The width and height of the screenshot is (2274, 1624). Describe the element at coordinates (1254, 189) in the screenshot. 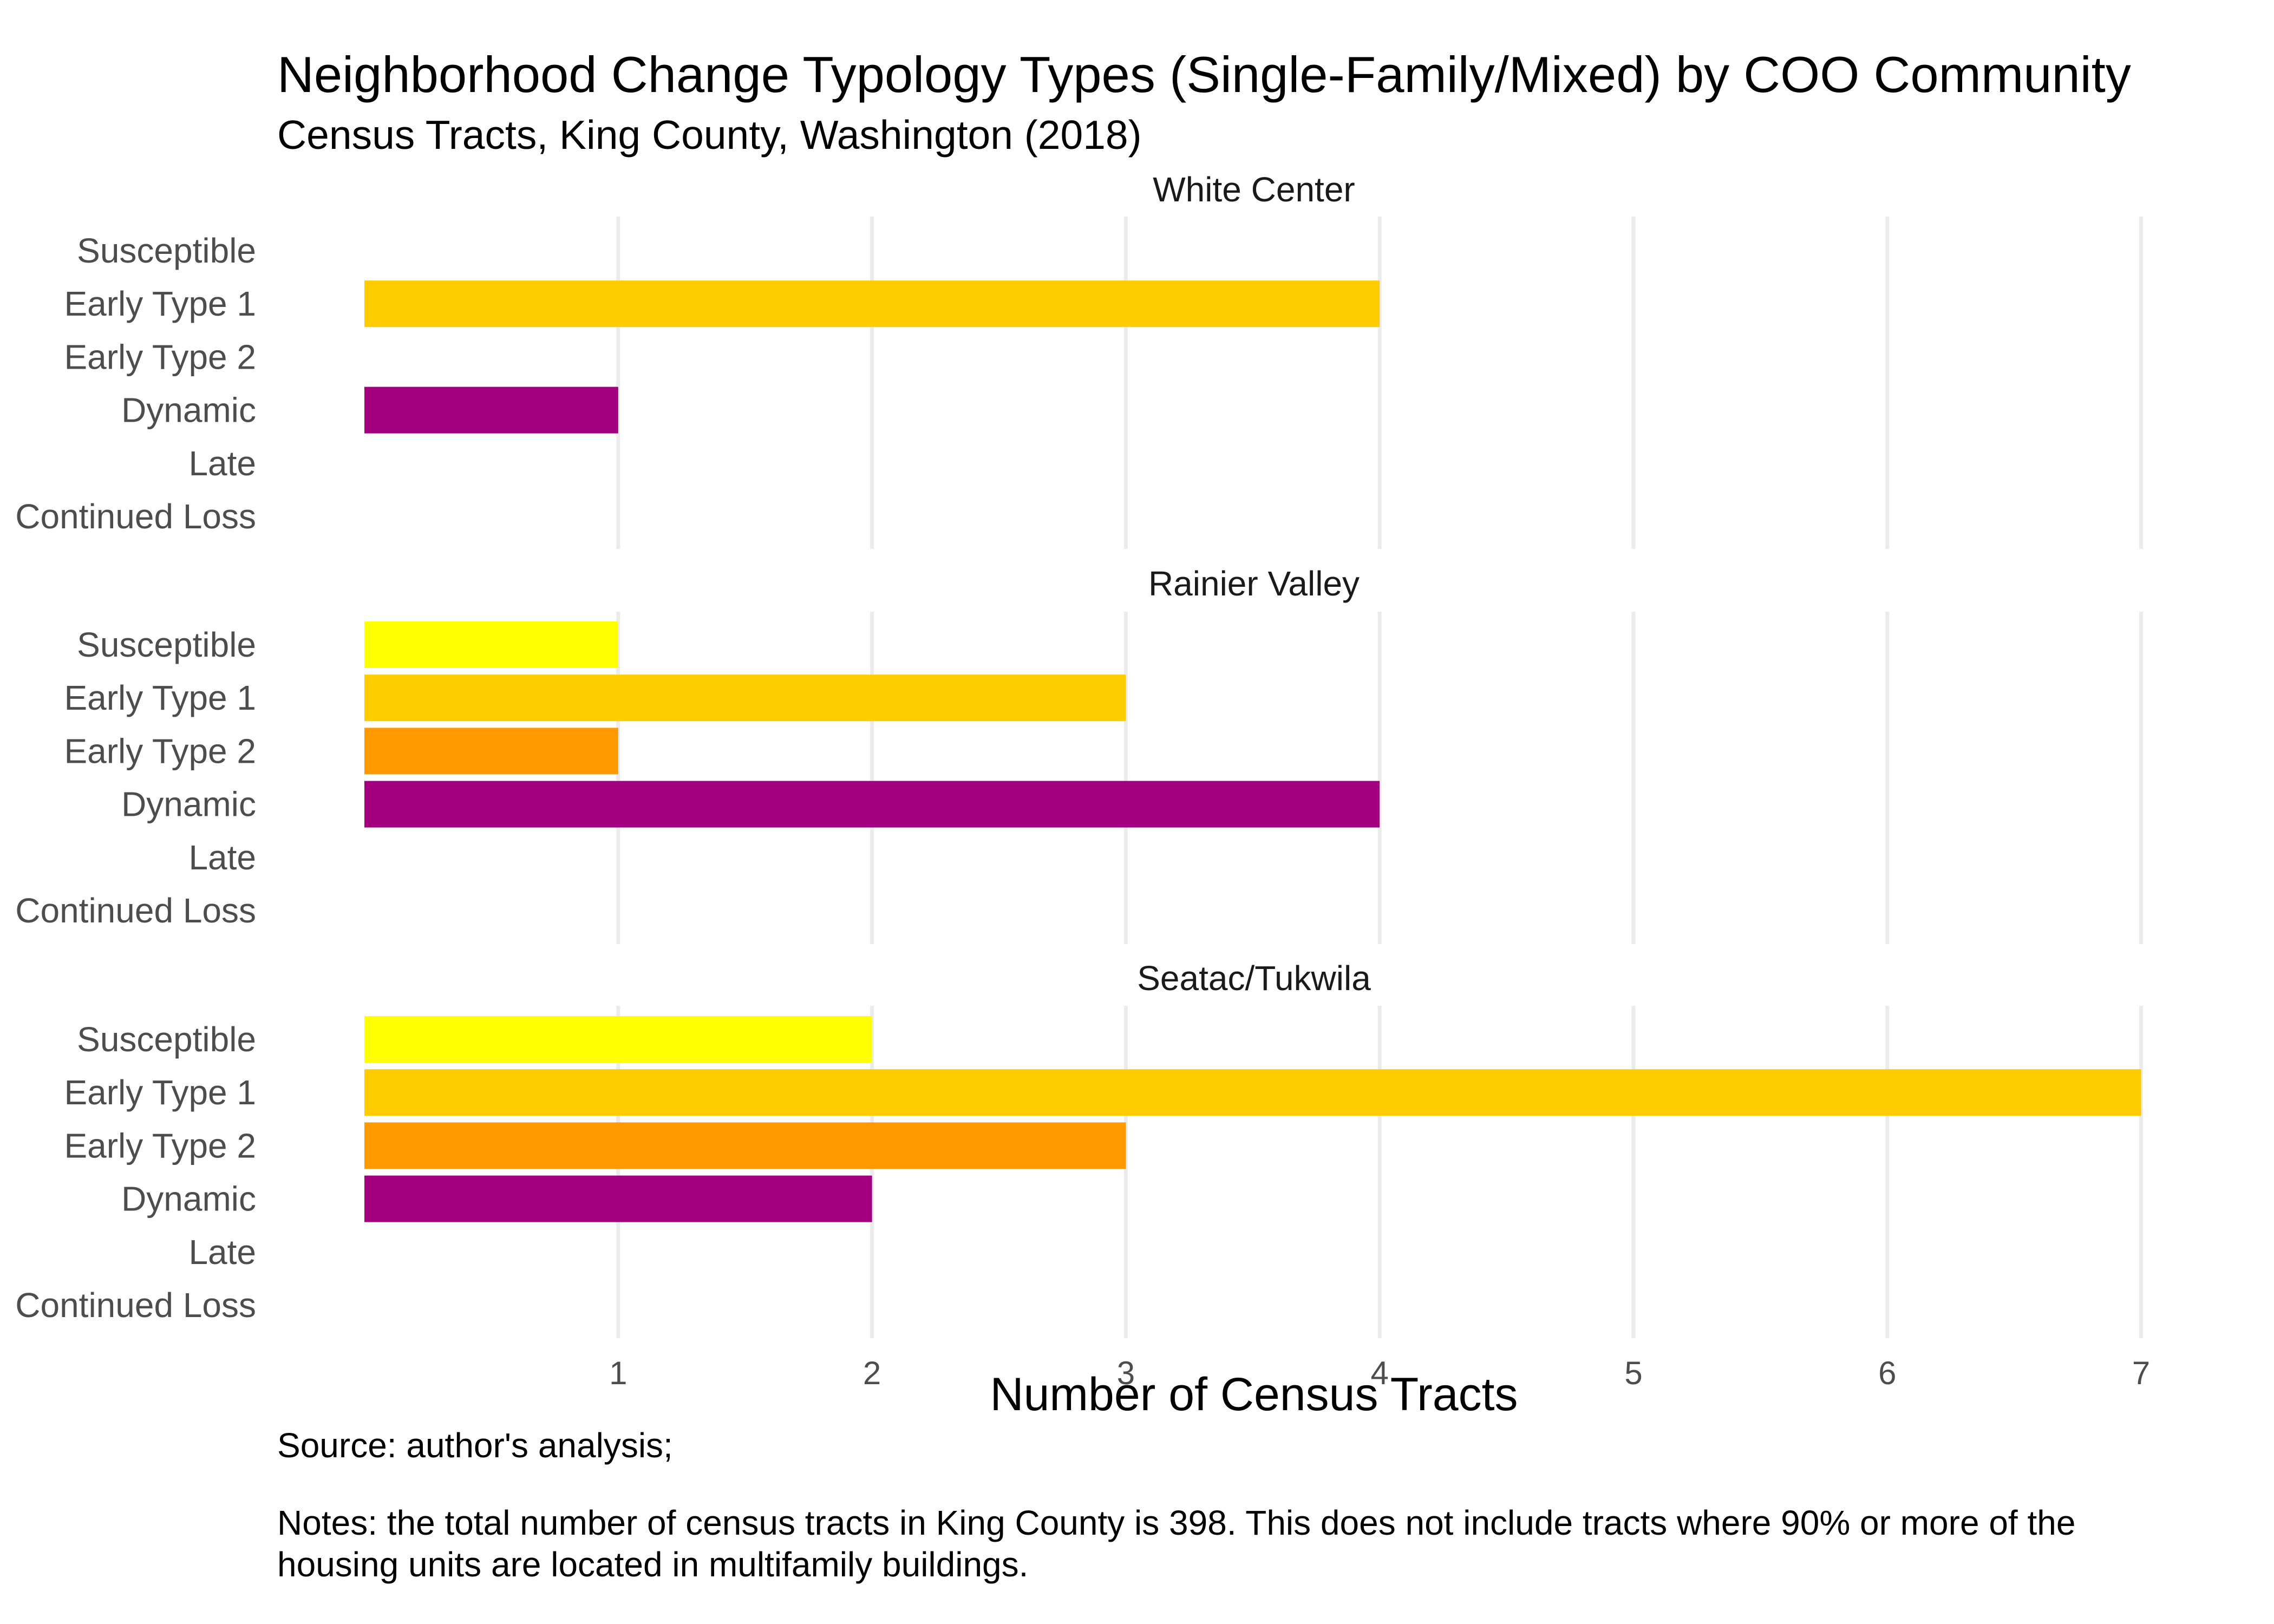

I see `facet-label: White Center` at that location.